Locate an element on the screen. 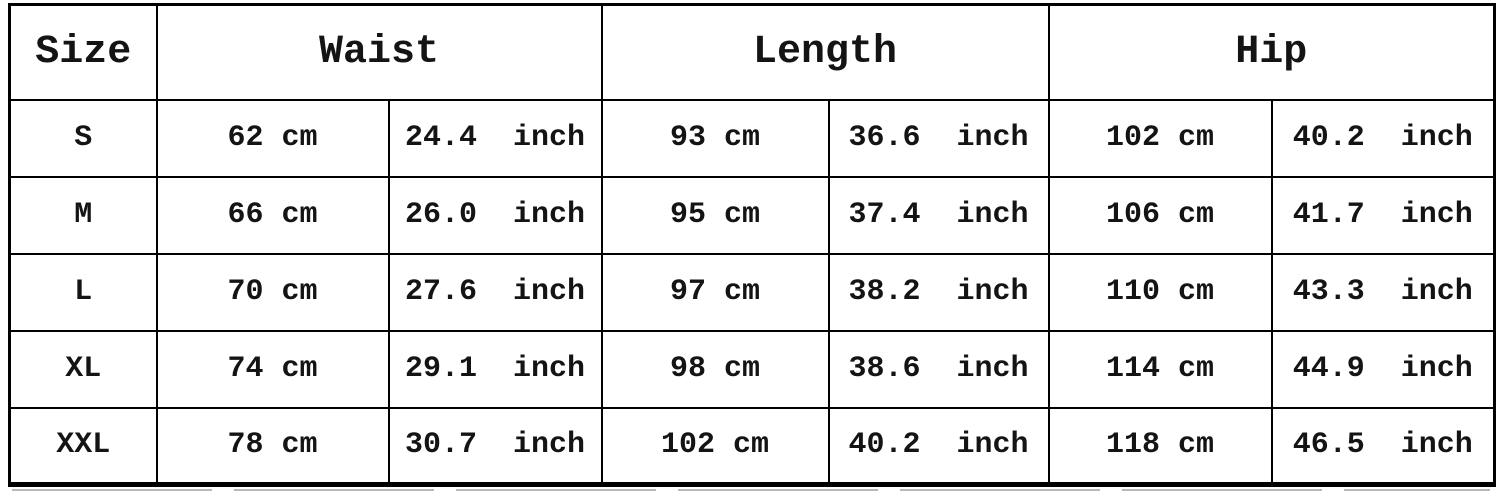 This screenshot has width=1500, height=494. hip-in-cell: 46.5 inch is located at coordinates (1383, 446).